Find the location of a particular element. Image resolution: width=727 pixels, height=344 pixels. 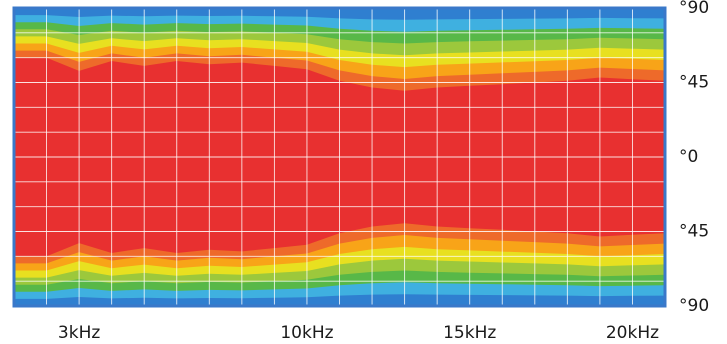

x-tick-label: 20kHz is located at coordinates (632, 333).